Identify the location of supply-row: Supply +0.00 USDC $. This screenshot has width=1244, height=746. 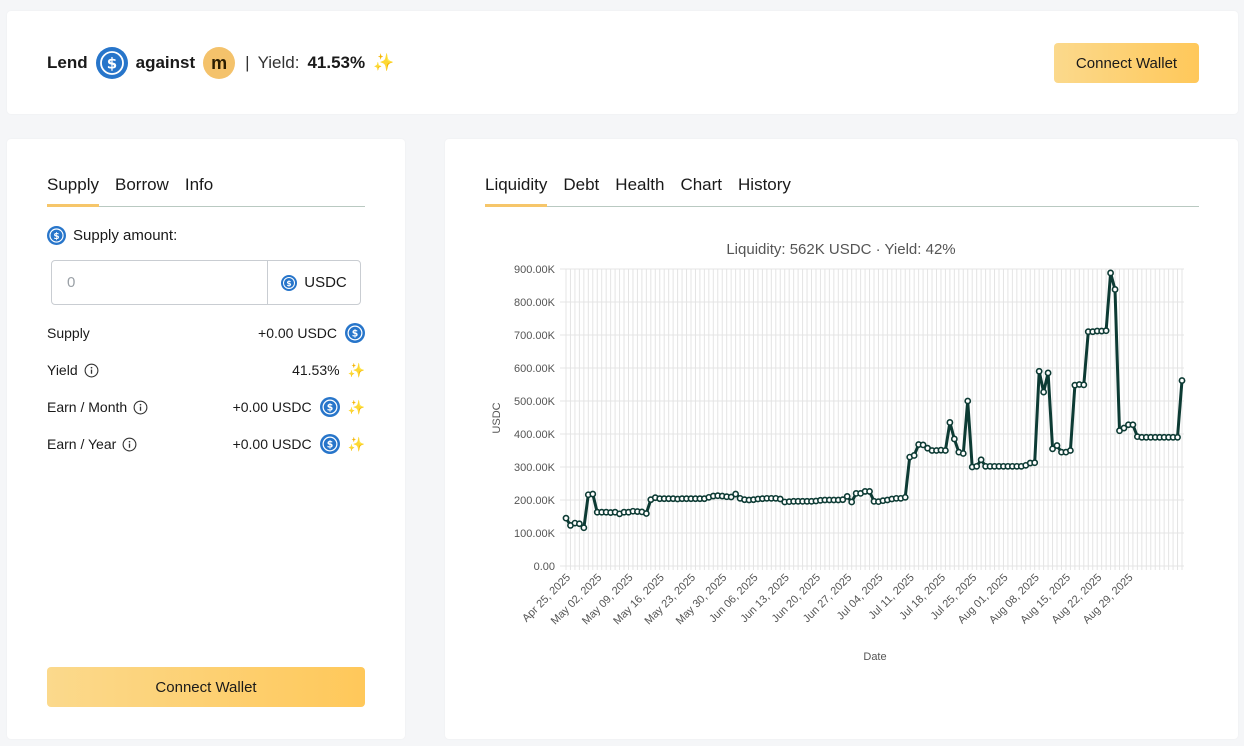
(206, 333).